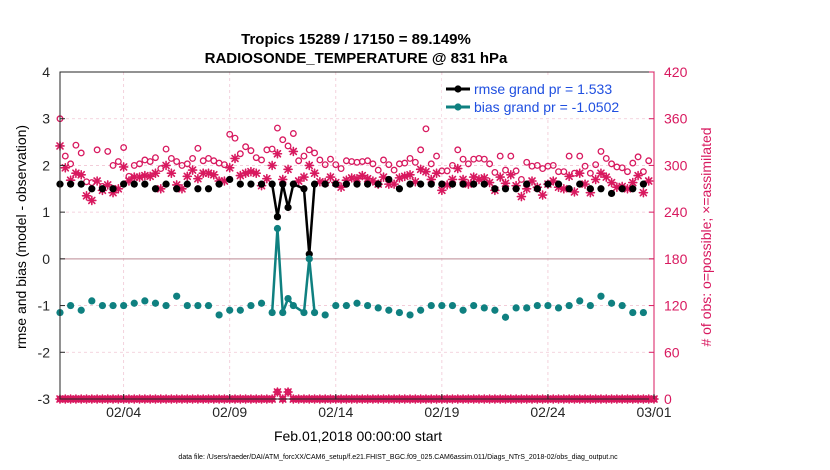 Image resolution: width=830 pixels, height=470 pixels. I want to click on x-axis-label: Feb.01,2018 00:00:00 start, so click(358, 436).